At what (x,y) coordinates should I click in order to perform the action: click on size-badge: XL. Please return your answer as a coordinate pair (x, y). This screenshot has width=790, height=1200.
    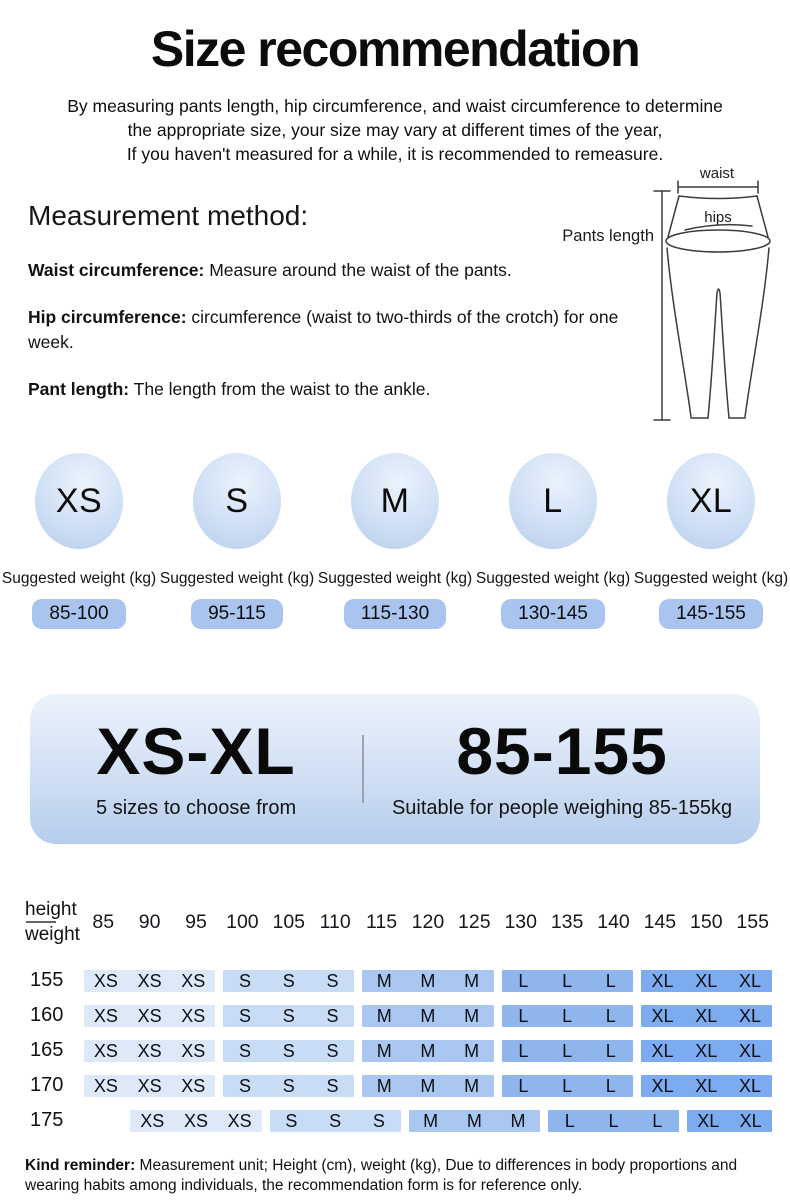
    Looking at the image, I should click on (711, 501).